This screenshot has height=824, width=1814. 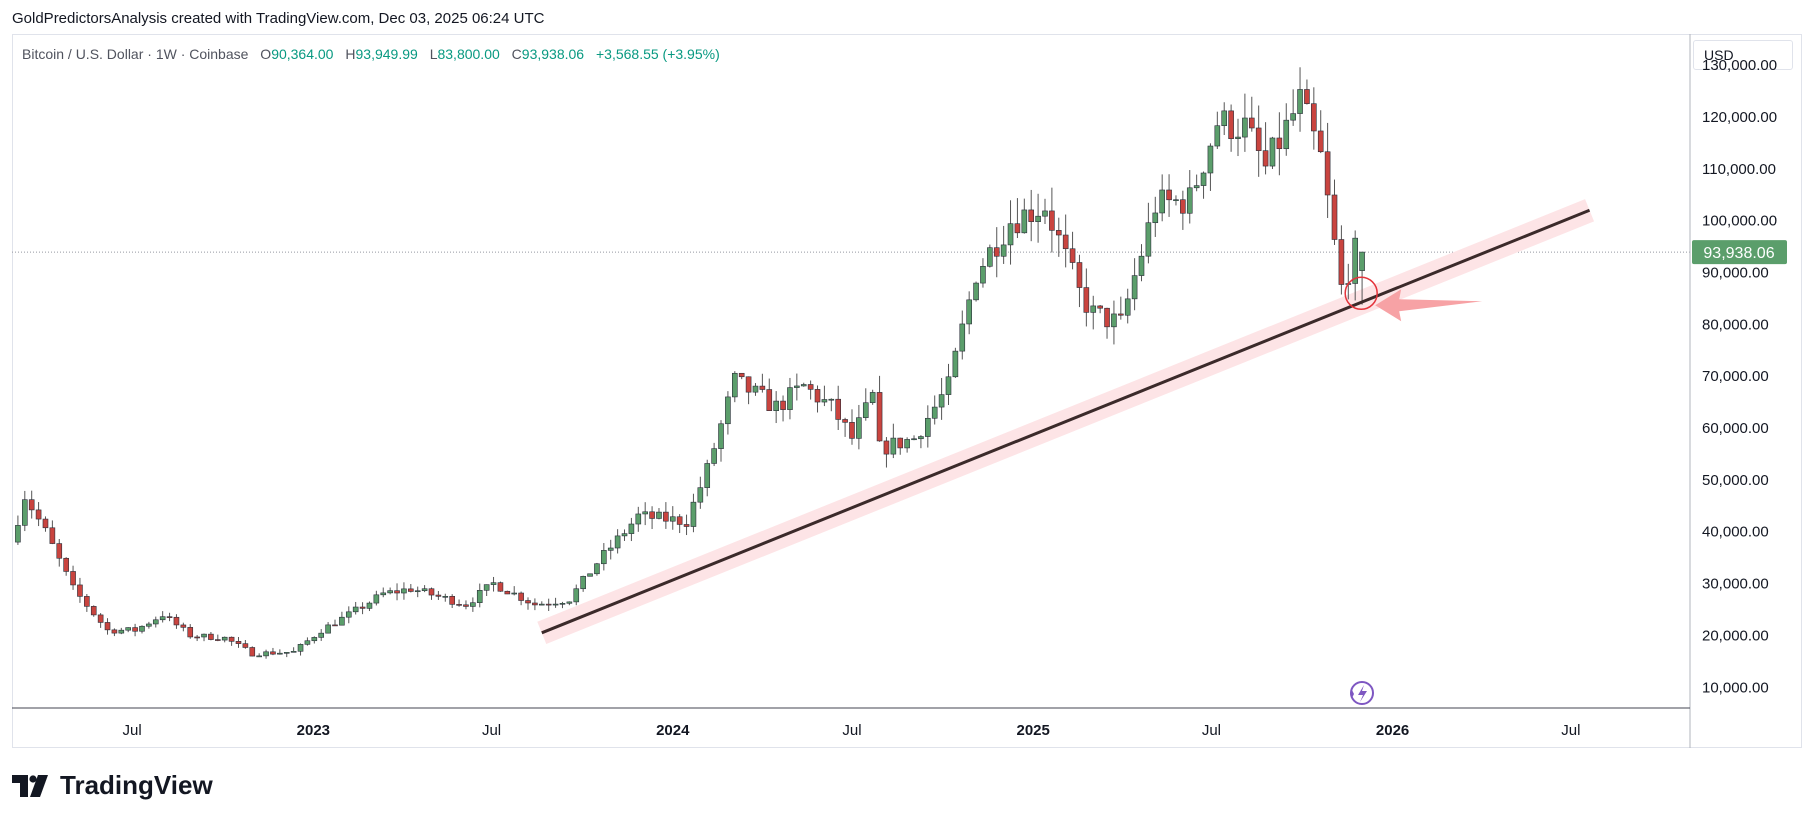 What do you see at coordinates (1735, 324) in the screenshot?
I see `y-tick-label: 80,000.00` at bounding box center [1735, 324].